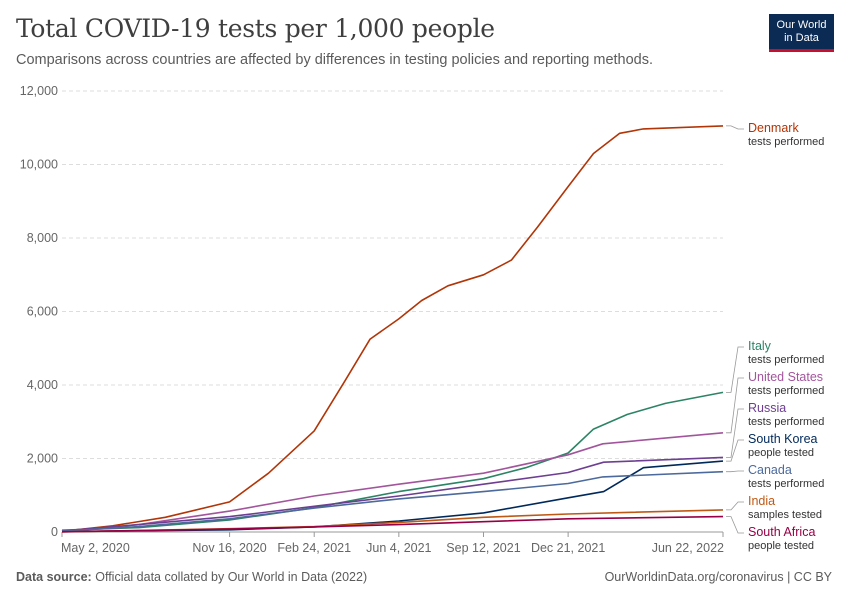 Image resolution: width=850 pixels, height=600 pixels. I want to click on y-tick-label: 8,000, so click(42, 238).